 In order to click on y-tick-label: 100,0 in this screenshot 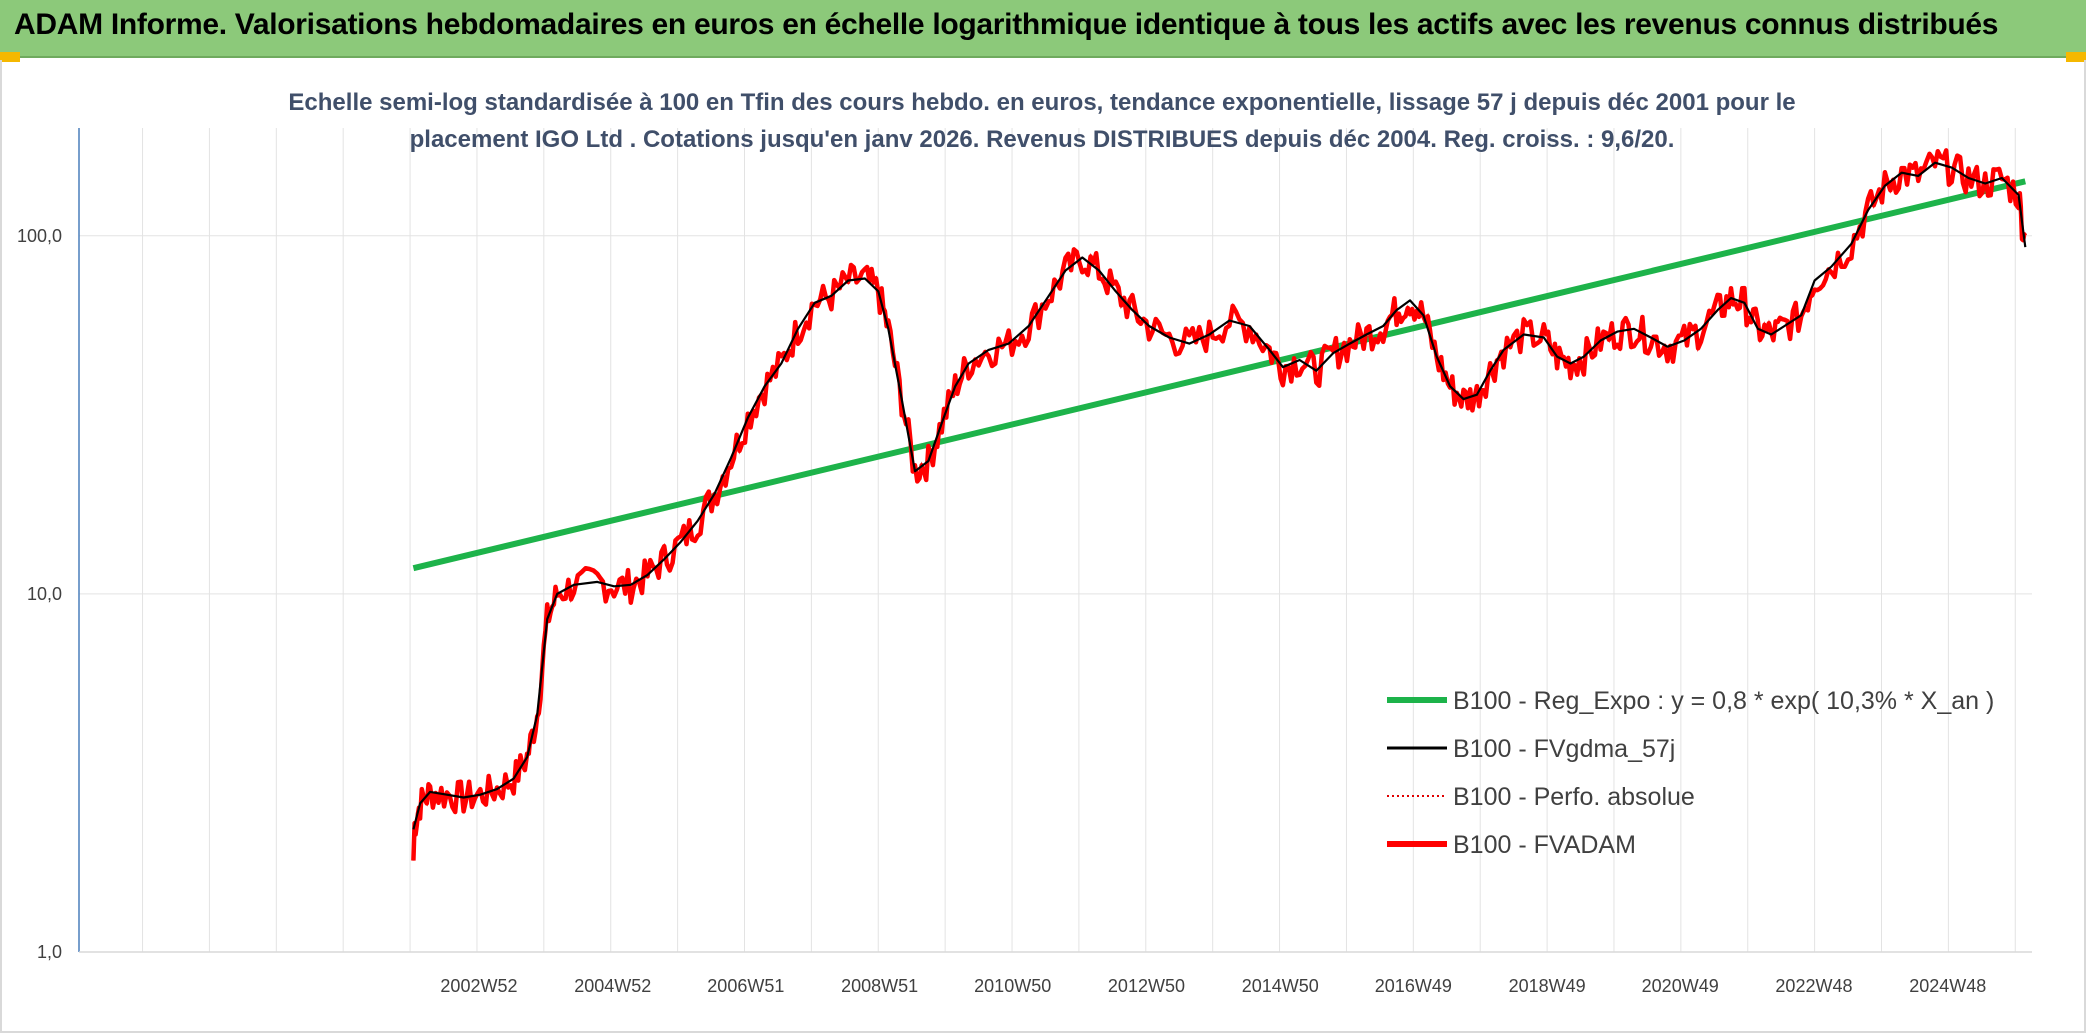, I will do `click(39, 236)`.